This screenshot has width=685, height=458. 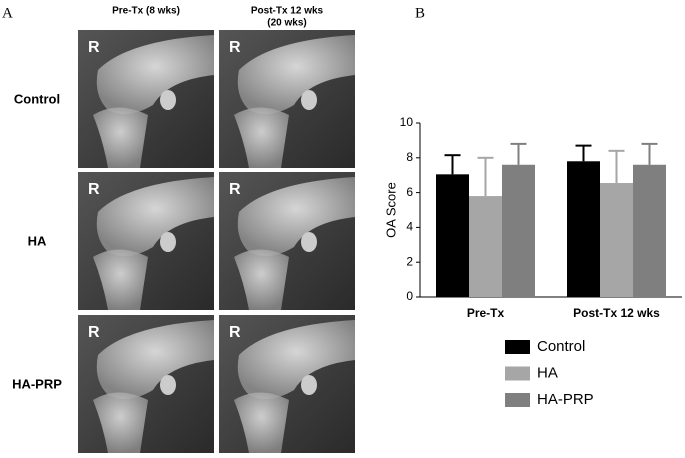 I want to click on legend-label: Control, so click(x=561, y=346).